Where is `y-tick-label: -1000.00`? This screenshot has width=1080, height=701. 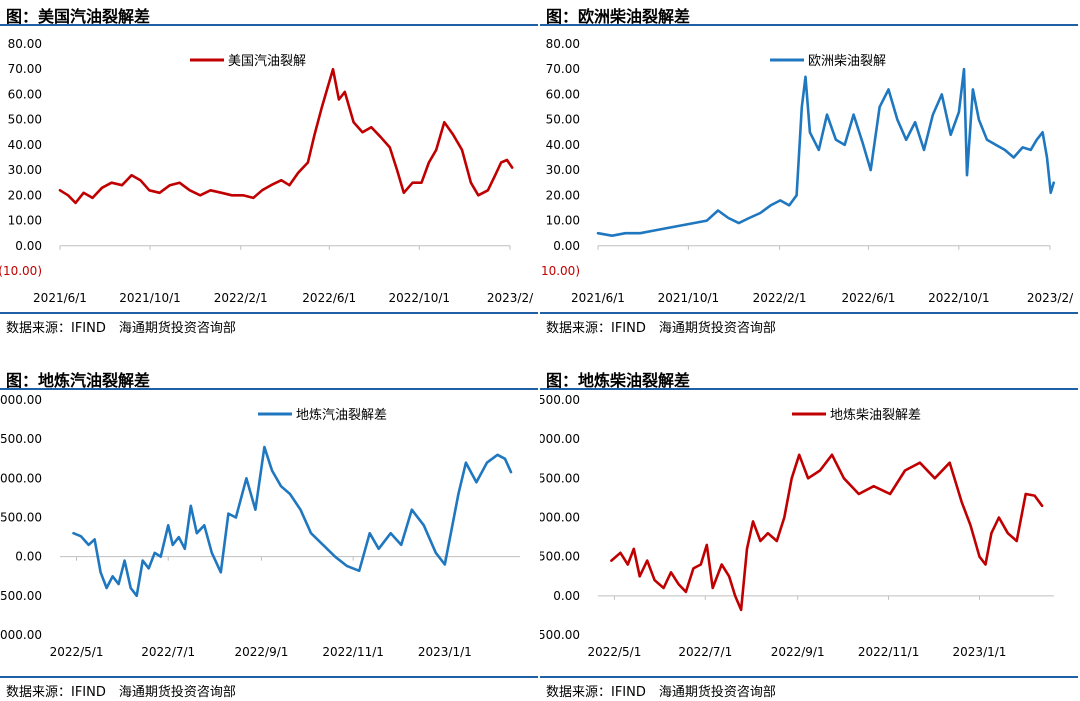 y-tick-label: -1000.00 is located at coordinates (21, 635).